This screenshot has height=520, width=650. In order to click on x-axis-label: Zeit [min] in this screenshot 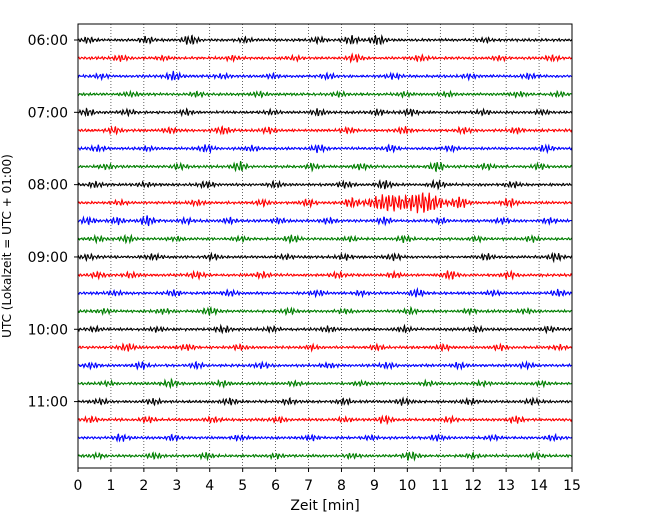, I will do `click(324, 506)`.